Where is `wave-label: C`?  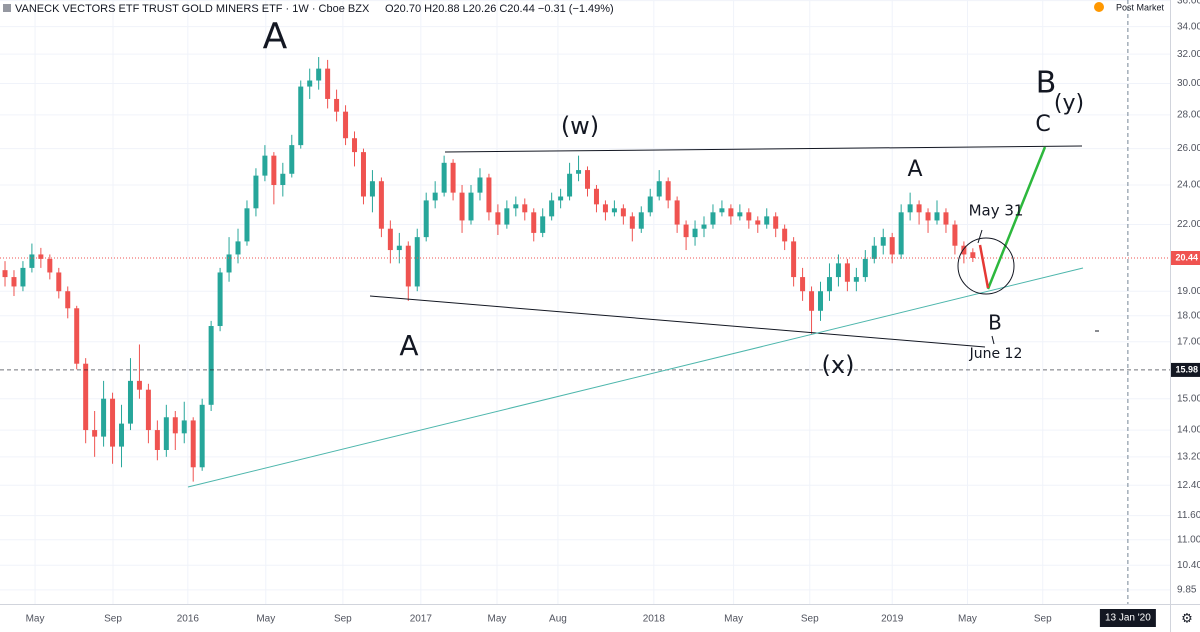 wave-label: C is located at coordinates (1042, 124).